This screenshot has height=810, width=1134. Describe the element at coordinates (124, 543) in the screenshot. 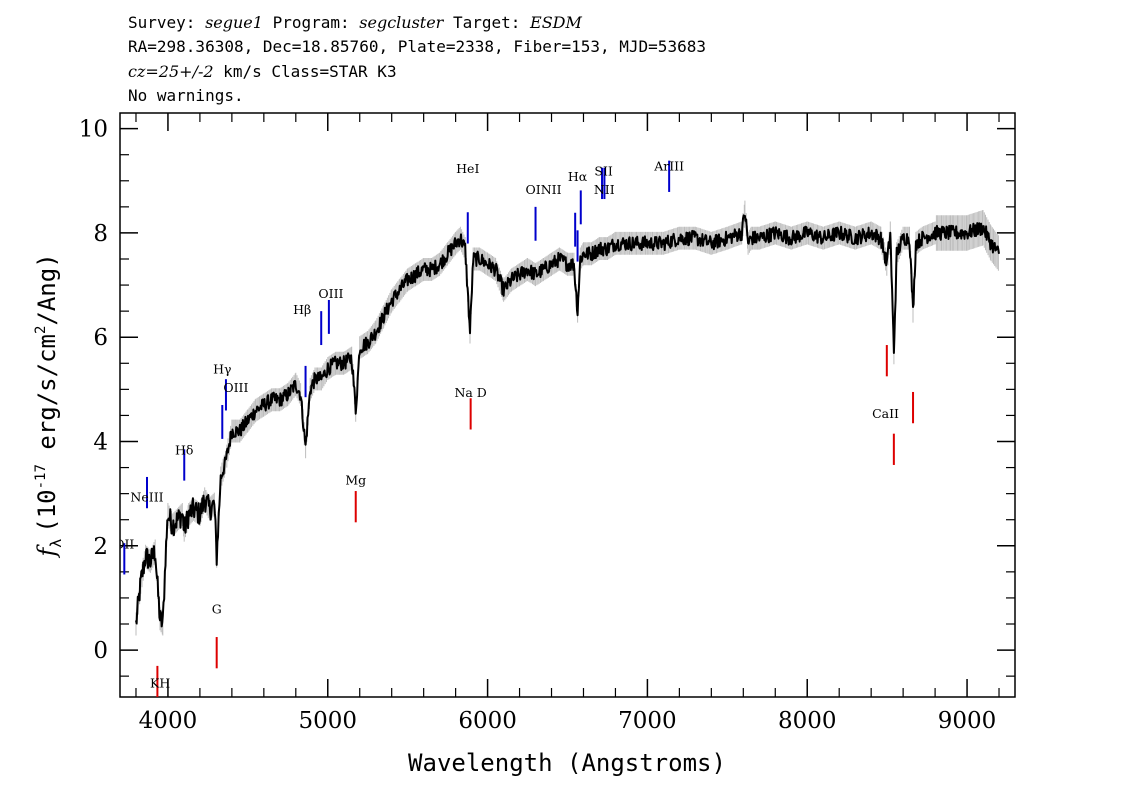

I see `line-label-oii: OII` at that location.